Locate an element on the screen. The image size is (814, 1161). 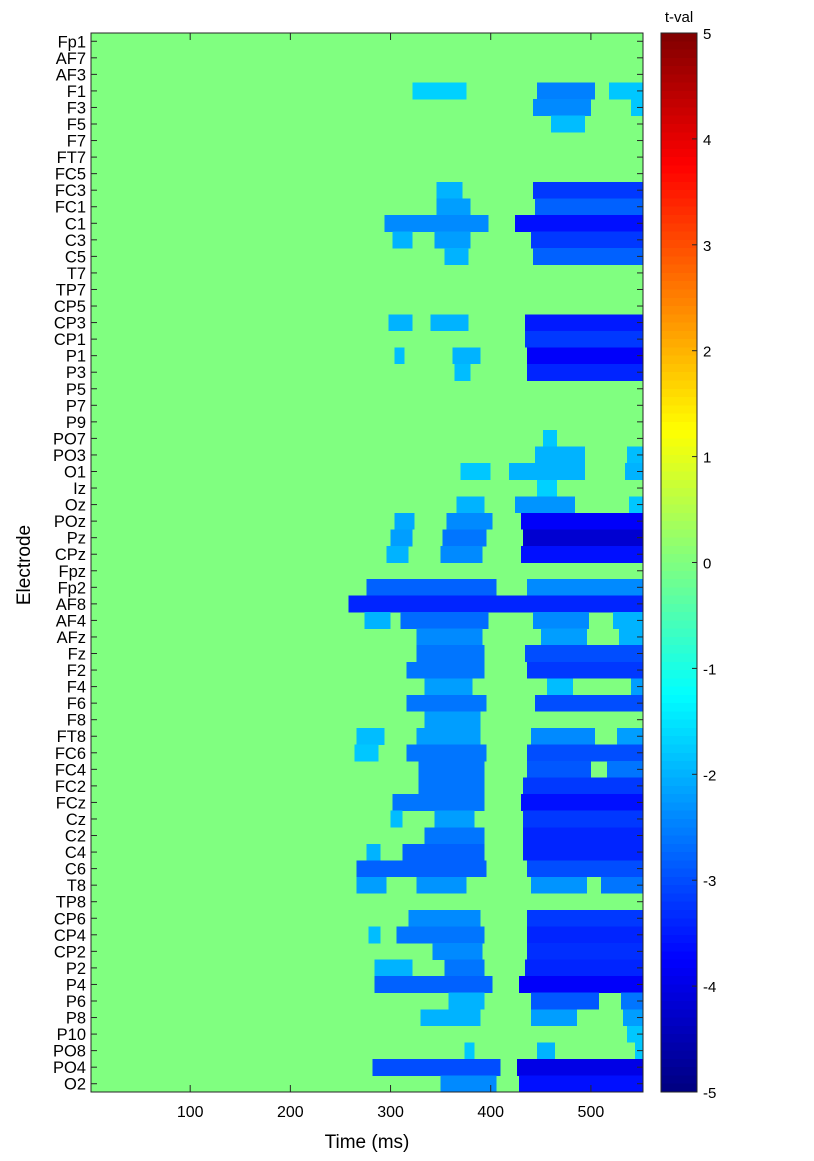
y-axis-label: Electrode is located at coordinates (24, 565).